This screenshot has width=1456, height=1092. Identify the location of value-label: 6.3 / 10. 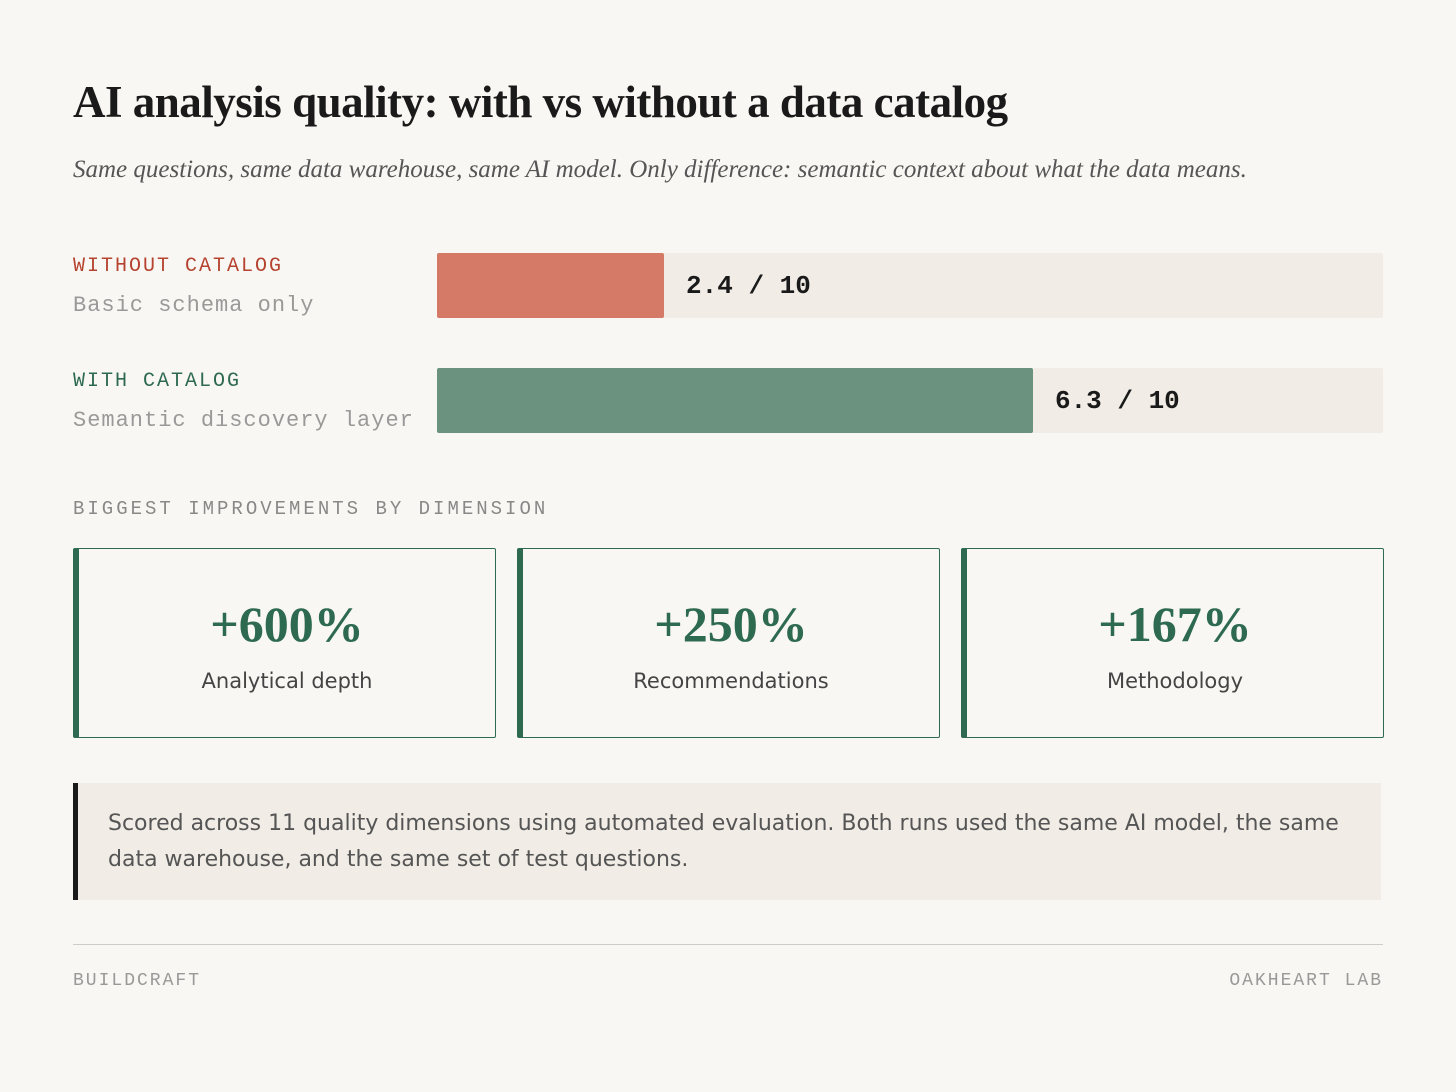
(1117, 401).